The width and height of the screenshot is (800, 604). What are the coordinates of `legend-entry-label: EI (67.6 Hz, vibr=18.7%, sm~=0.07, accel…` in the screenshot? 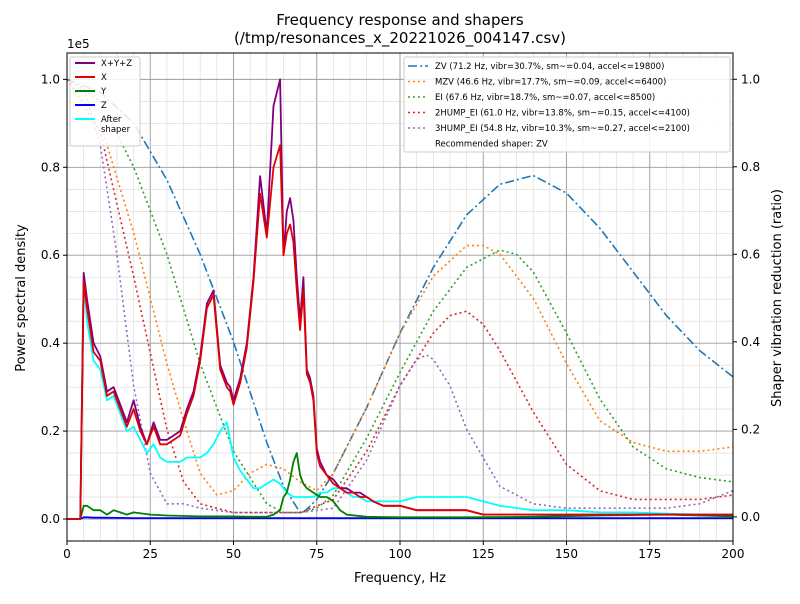 It's located at (545, 98).